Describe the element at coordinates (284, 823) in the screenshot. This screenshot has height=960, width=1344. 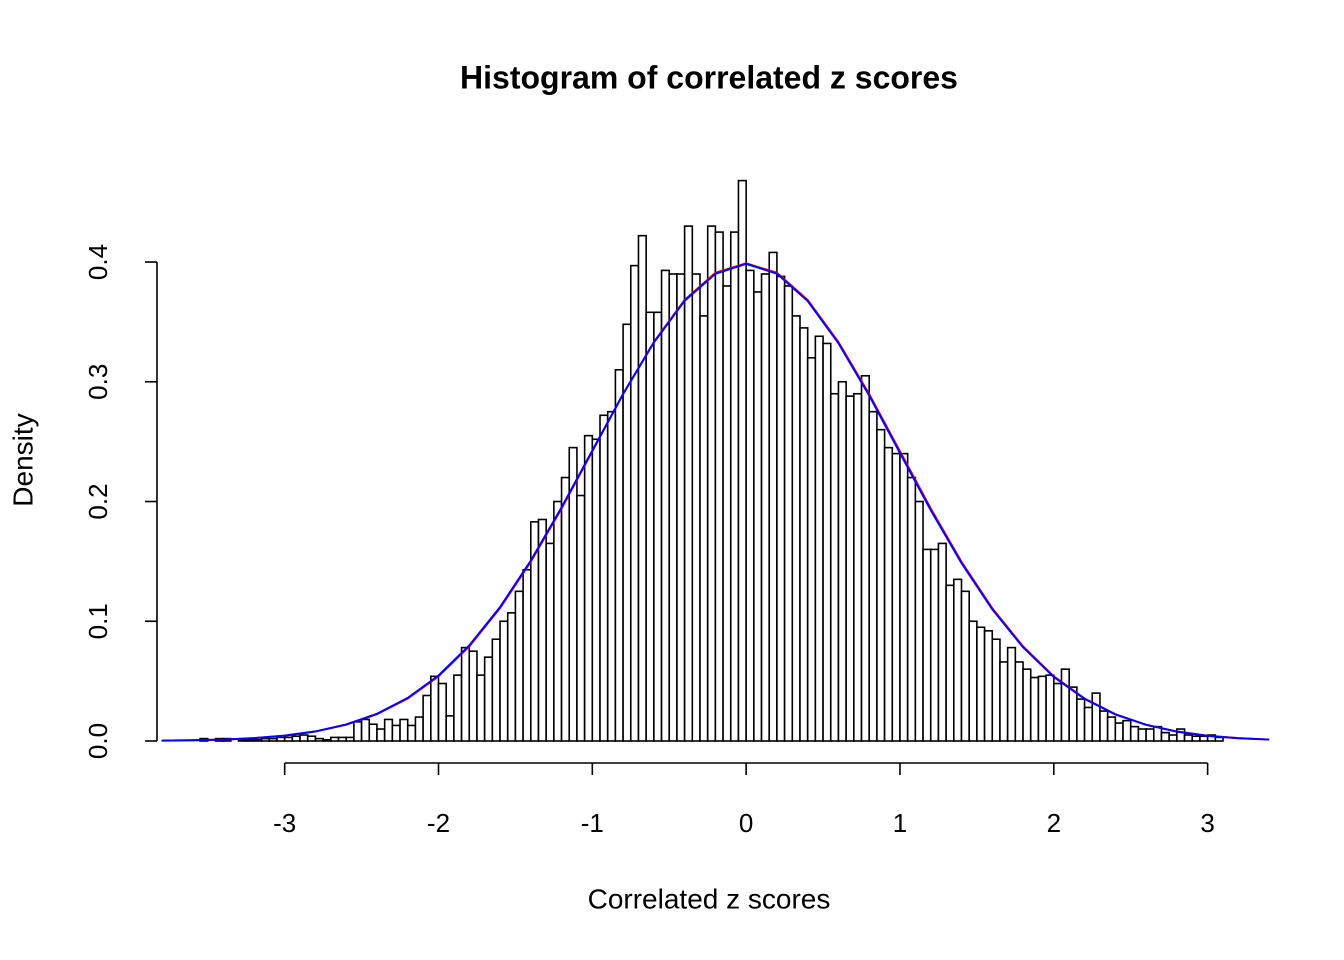
I see `x-tick-label: -3` at that location.